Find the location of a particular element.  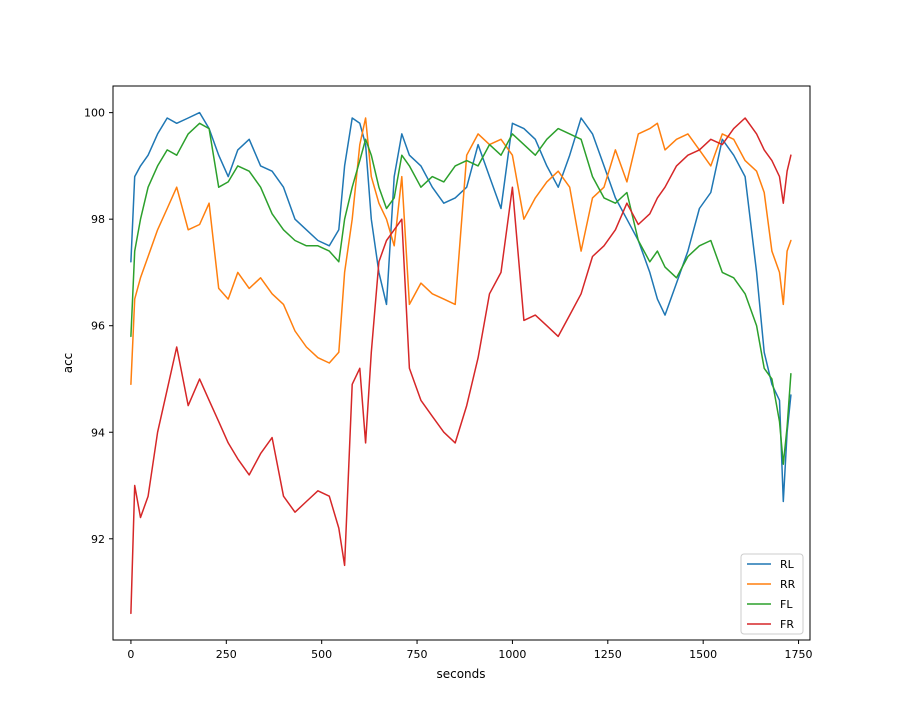

x-tick-label: 1500 is located at coordinates (703, 654).